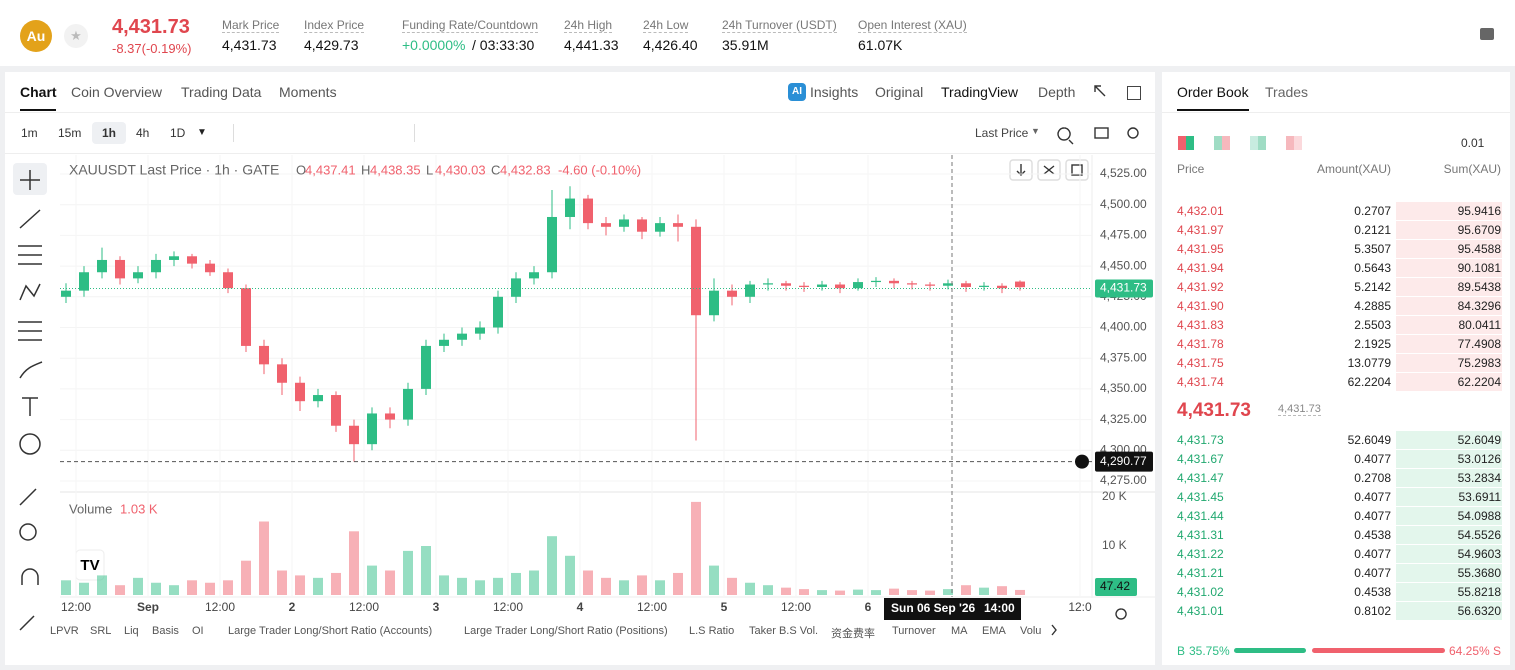 This screenshot has height=670, width=1515. What do you see at coordinates (933, 608) in the screenshot?
I see `crosshair-time: Sun 06 Sep '26` at bounding box center [933, 608].